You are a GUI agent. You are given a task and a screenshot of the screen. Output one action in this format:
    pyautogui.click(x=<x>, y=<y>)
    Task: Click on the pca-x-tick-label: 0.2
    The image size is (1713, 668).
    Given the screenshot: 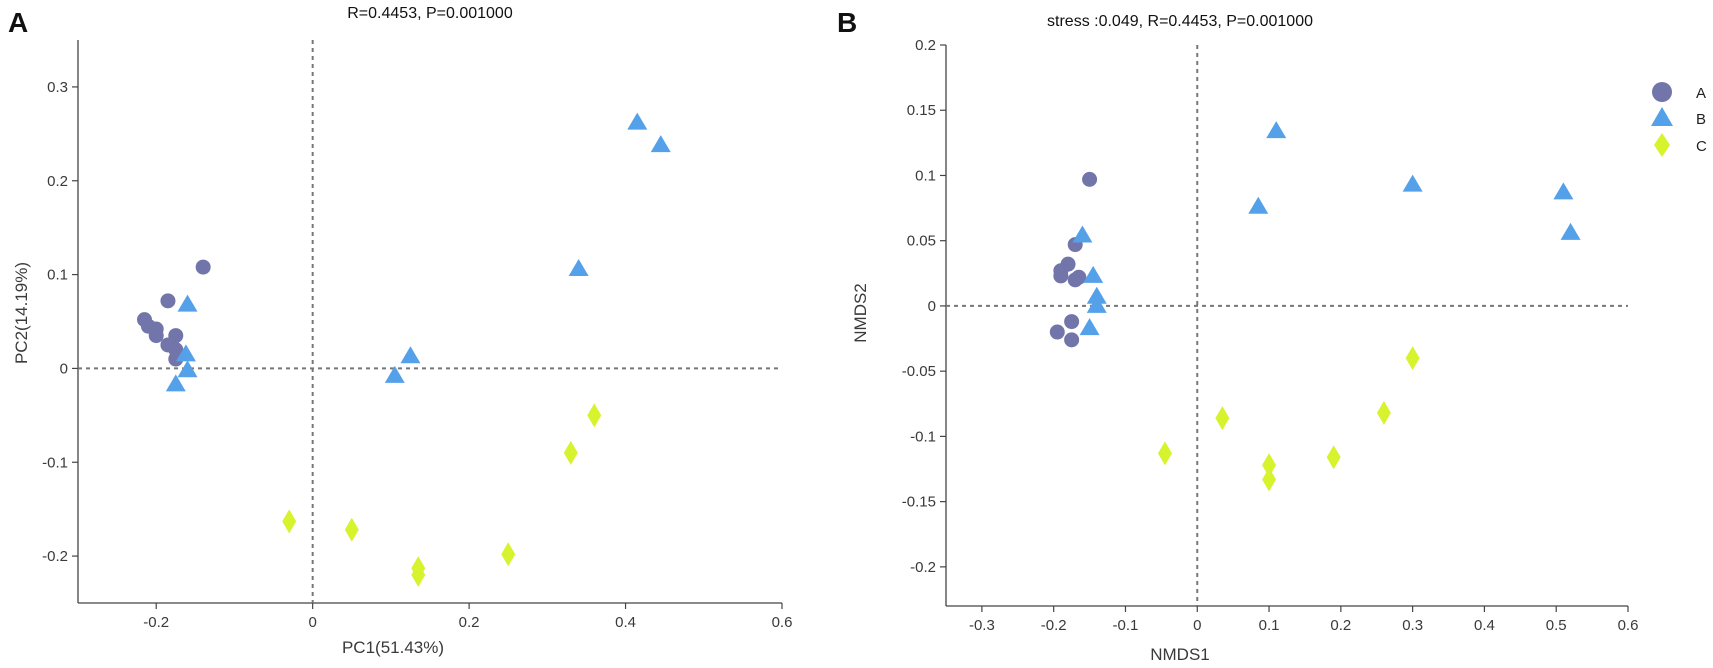 What is the action you would take?
    pyautogui.click(x=469, y=622)
    